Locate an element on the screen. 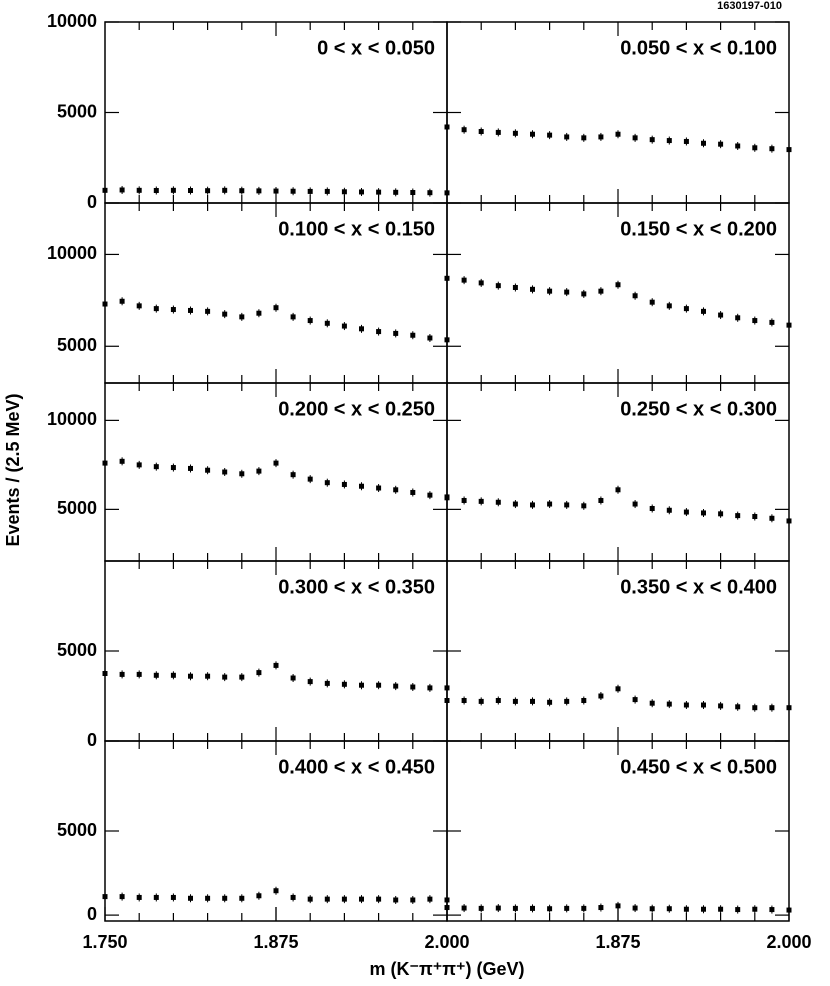  panel-title: 0.250 < x < 0.300 is located at coordinates (698, 409).